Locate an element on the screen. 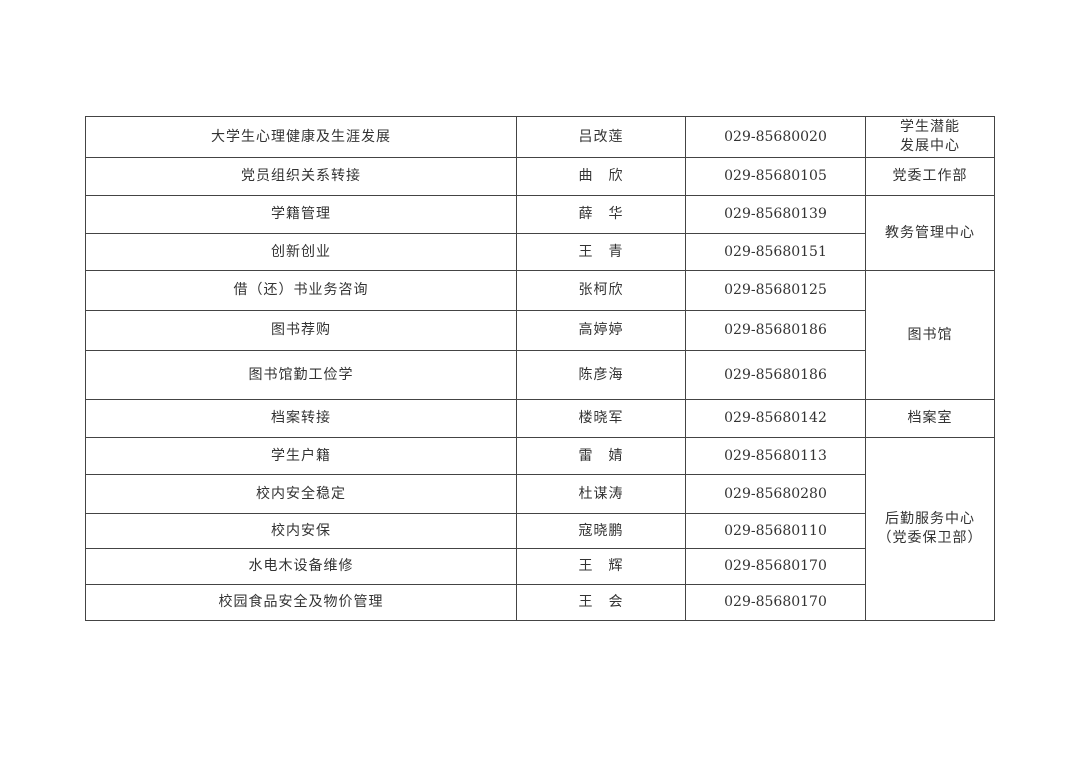  table-row: 借（还）书业务咨询 张柯欣 029-85680125 图书馆 is located at coordinates (540, 335).